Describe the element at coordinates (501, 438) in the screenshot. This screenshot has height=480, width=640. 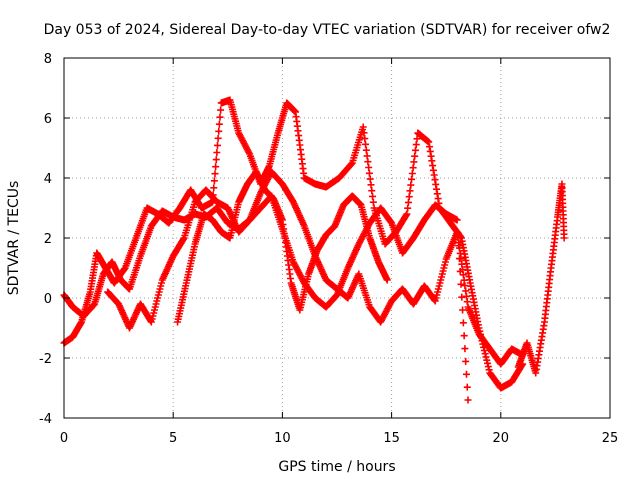
I see `x-tick-label: 20` at that location.